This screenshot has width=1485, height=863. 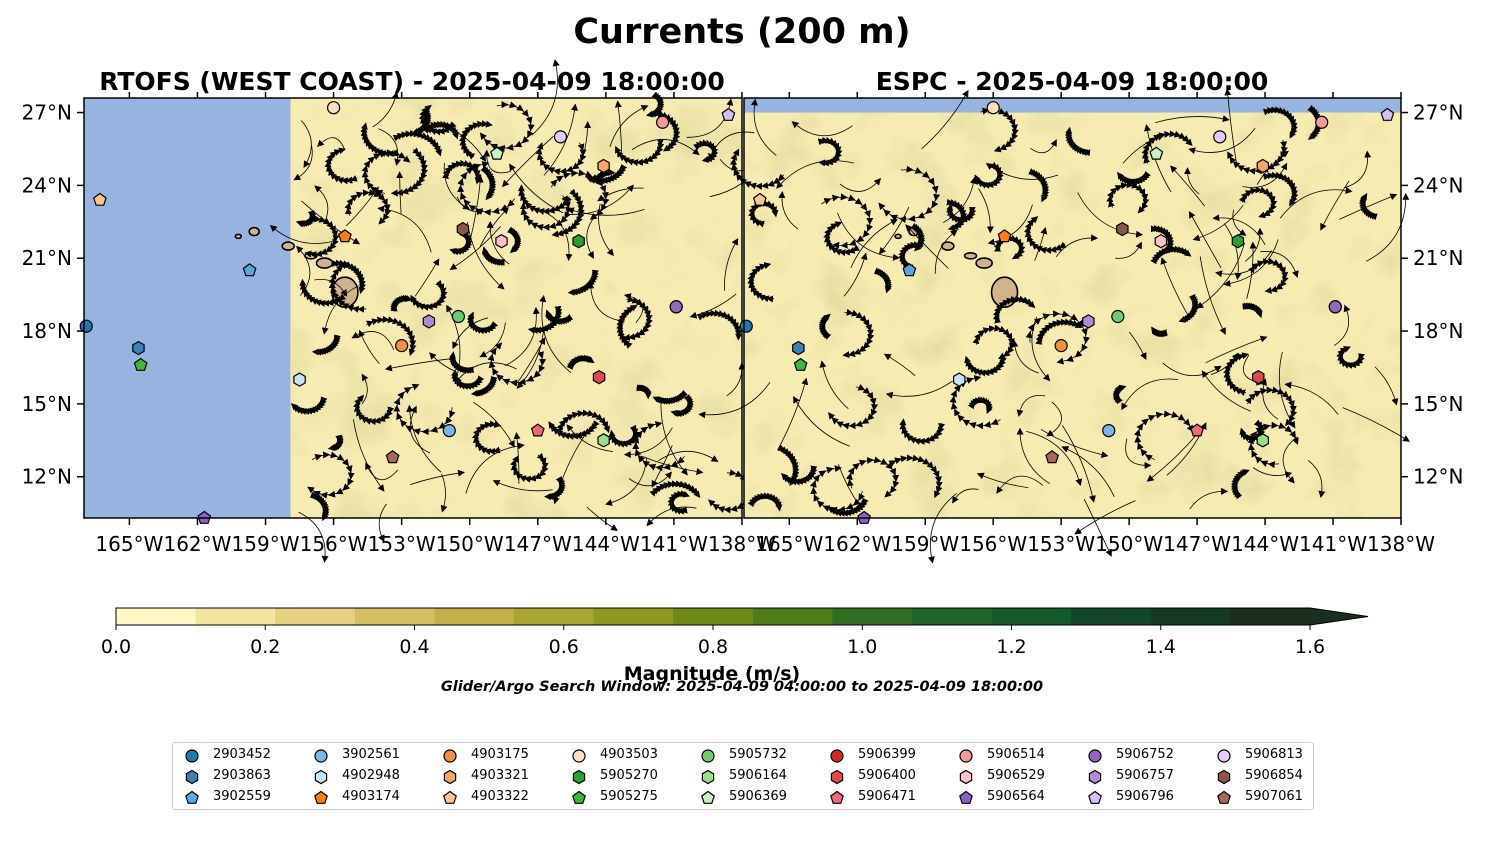 I want to click on x-tick-label: 153°W, so click(x=402, y=544).